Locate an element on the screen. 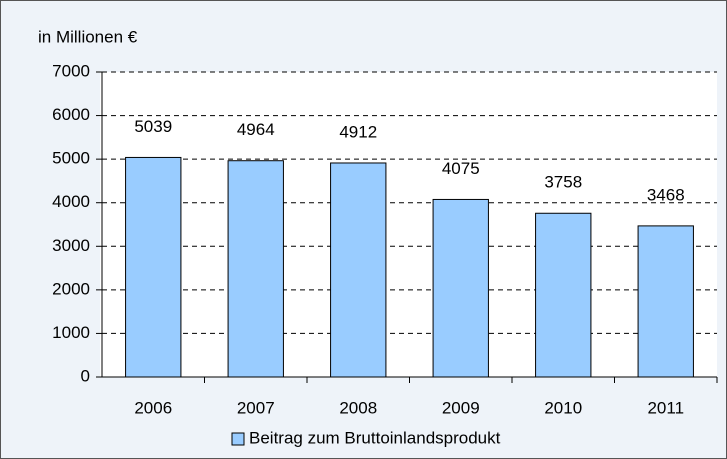  y-tick-label: 5000 is located at coordinates (71, 158).